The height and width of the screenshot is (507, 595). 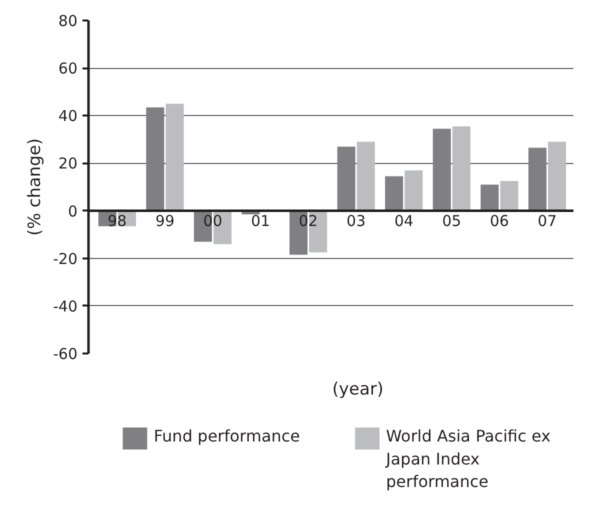 I want to click on x-tick-label: 07, so click(x=547, y=221).